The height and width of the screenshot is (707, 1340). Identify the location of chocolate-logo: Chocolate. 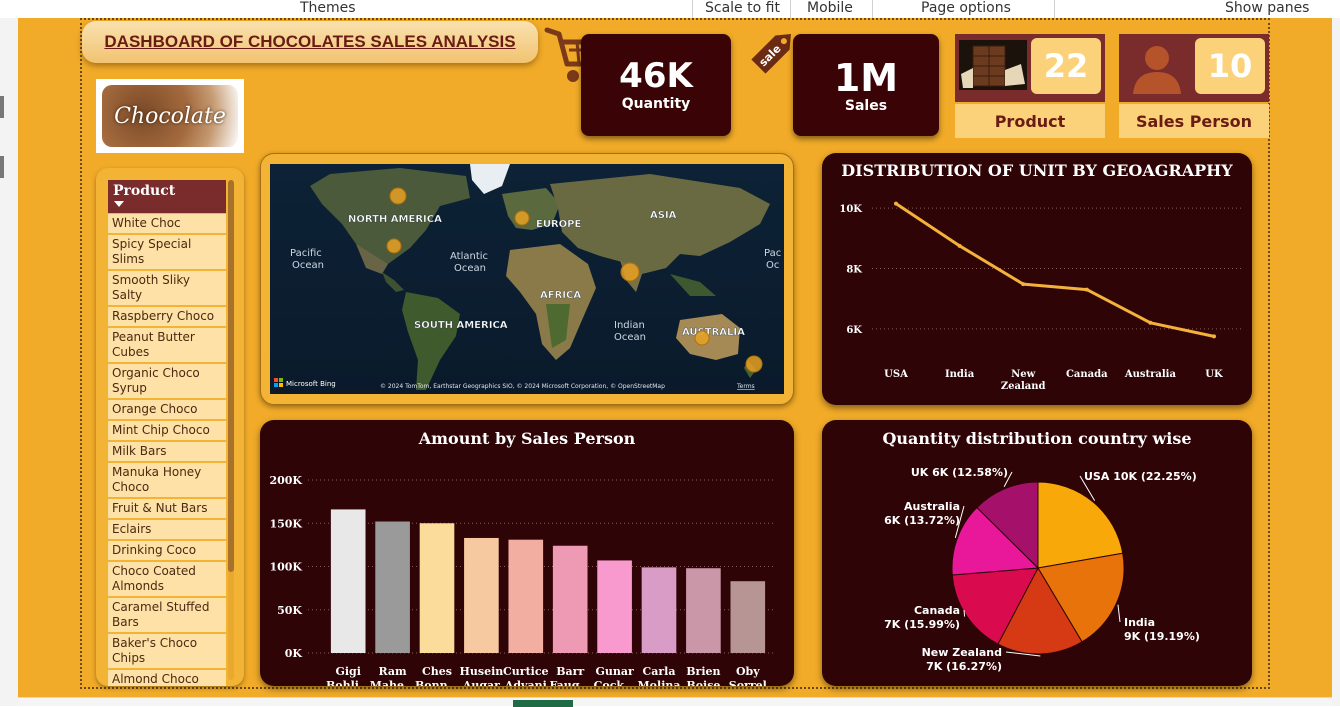
(170, 116).